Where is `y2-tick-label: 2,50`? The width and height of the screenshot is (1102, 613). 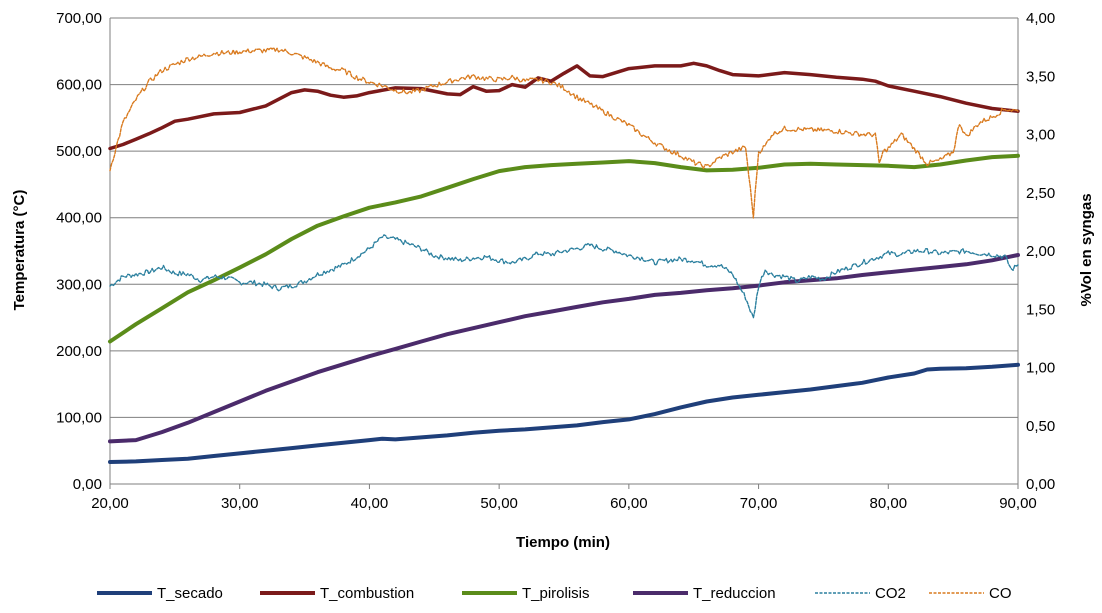
y2-tick-label: 2,50 is located at coordinates (1040, 193).